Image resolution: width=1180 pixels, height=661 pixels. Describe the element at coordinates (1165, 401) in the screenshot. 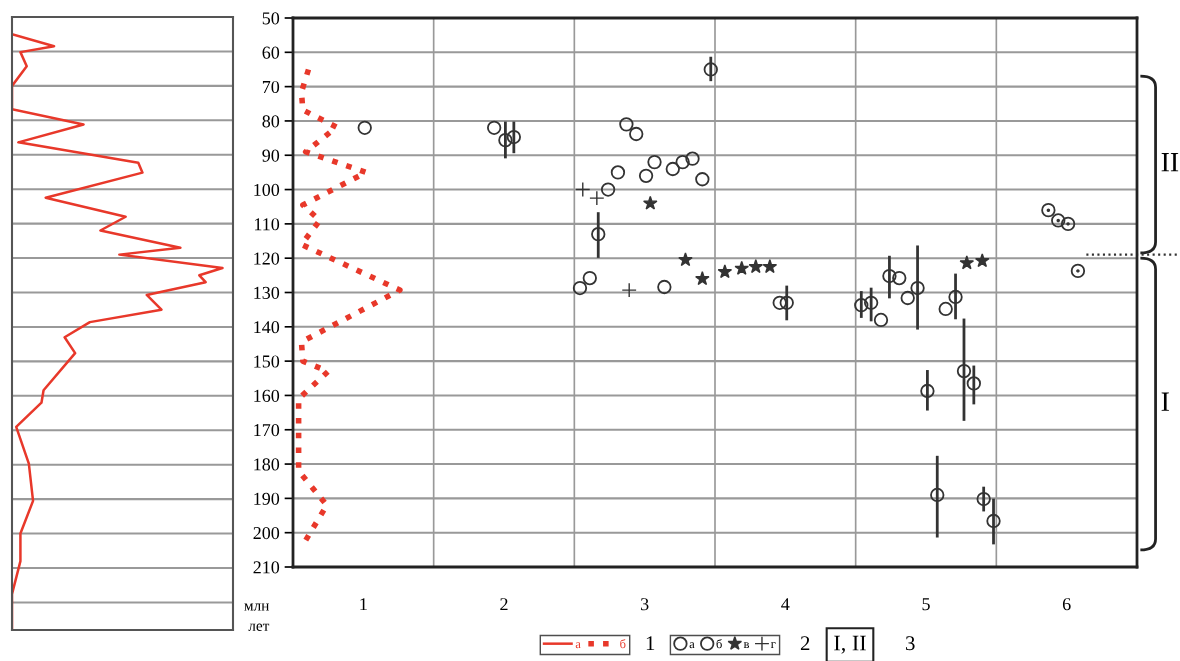

I see `text: I` at that location.